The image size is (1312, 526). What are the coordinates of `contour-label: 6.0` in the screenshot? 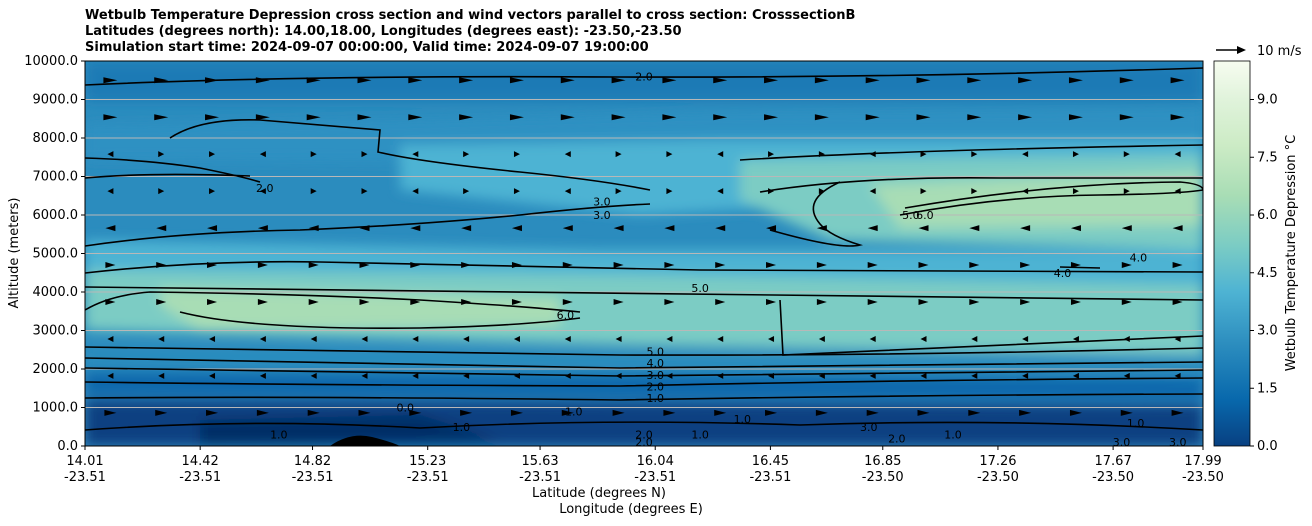 It's located at (566, 315).